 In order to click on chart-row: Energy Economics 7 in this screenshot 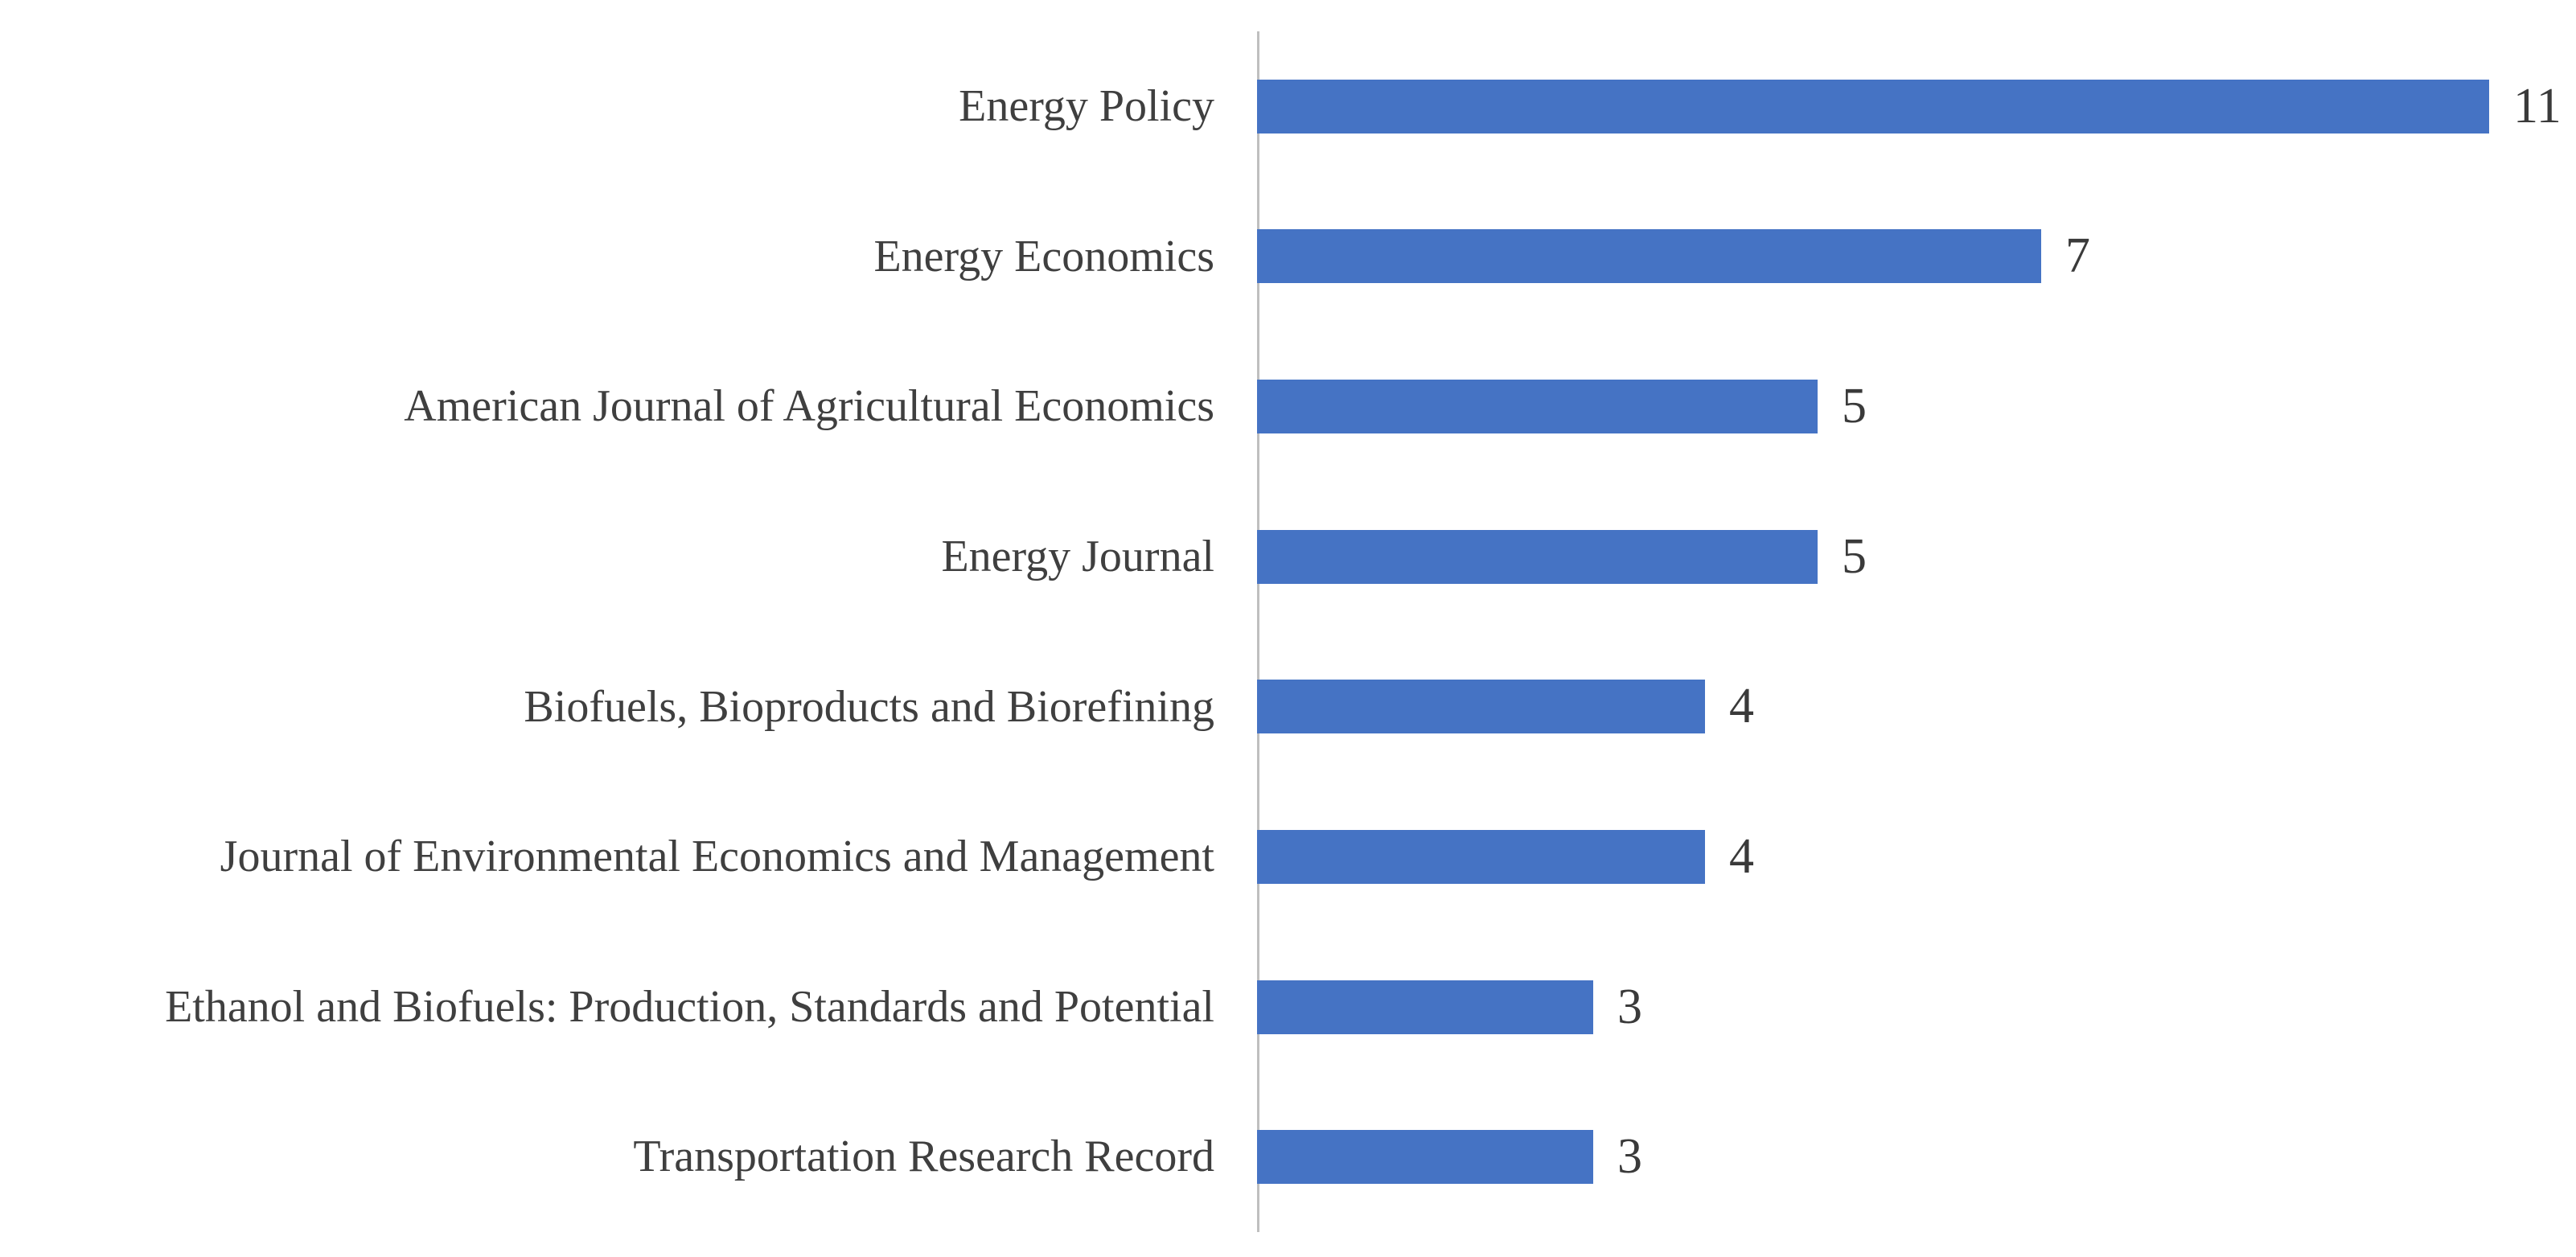, I will do `click(1288, 257)`.